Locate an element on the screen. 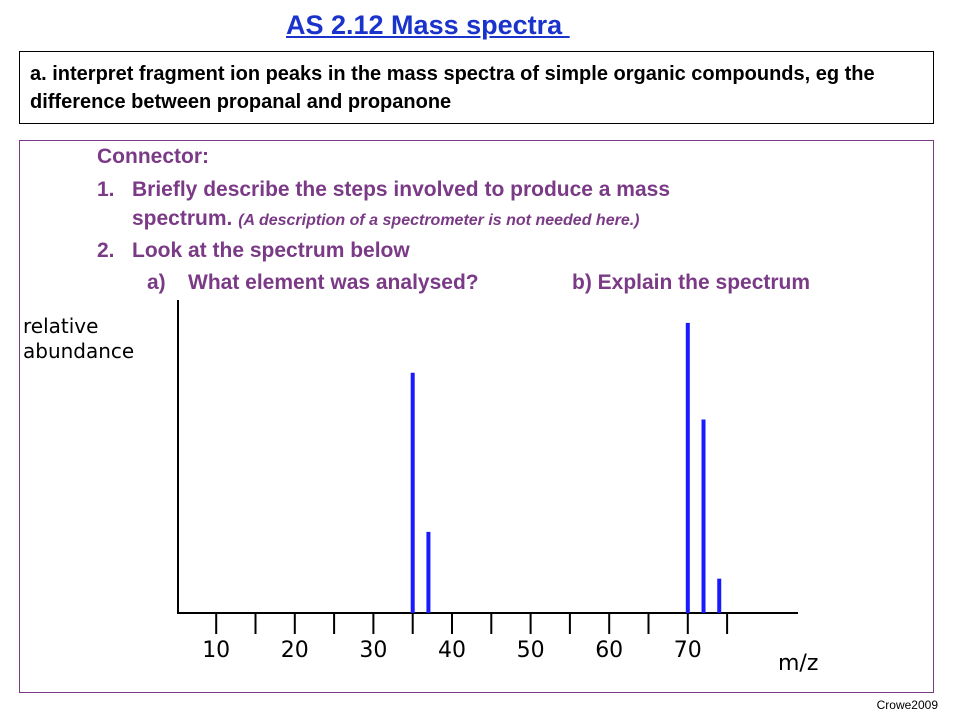 Image resolution: width=960 pixels, height=720 pixels. x-tick-label: 40 is located at coordinates (452, 650).